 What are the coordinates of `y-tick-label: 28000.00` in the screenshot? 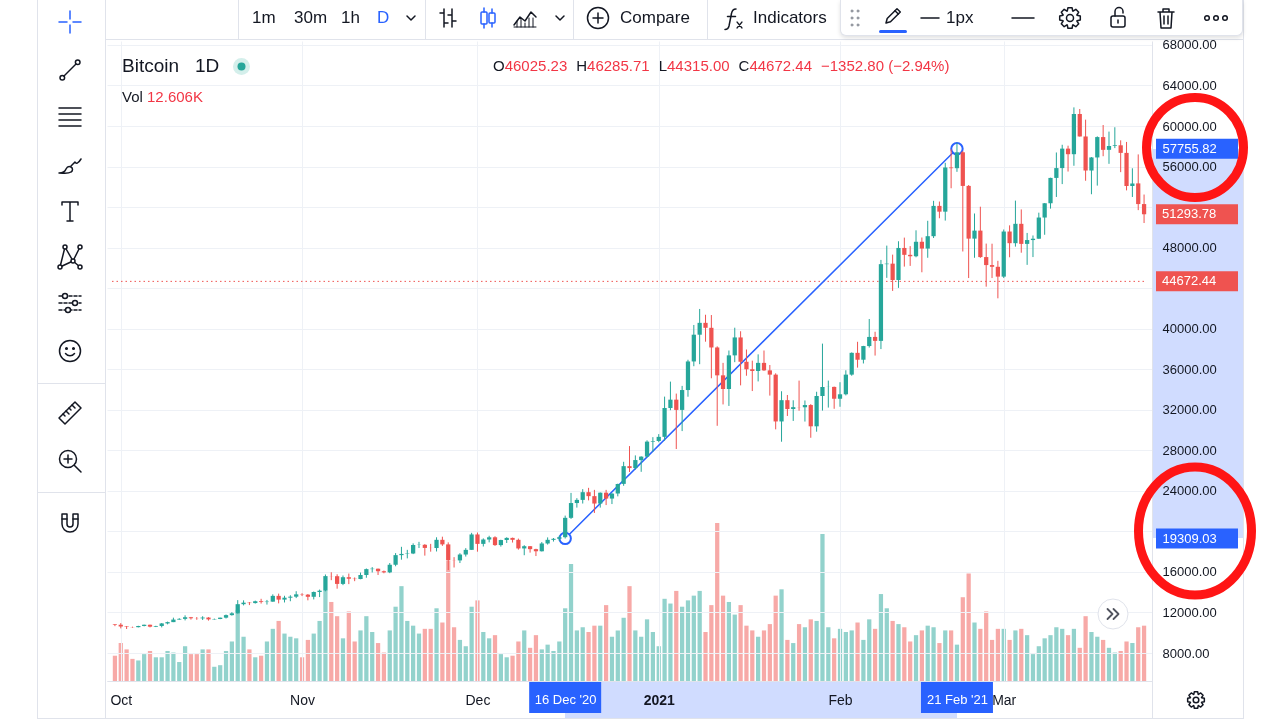 It's located at (1189, 450).